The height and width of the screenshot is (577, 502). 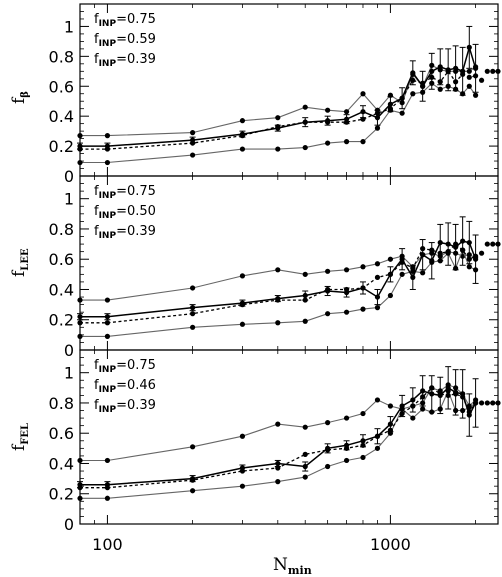 I want to click on y-axis-label: fFEL, so click(x=20, y=437).